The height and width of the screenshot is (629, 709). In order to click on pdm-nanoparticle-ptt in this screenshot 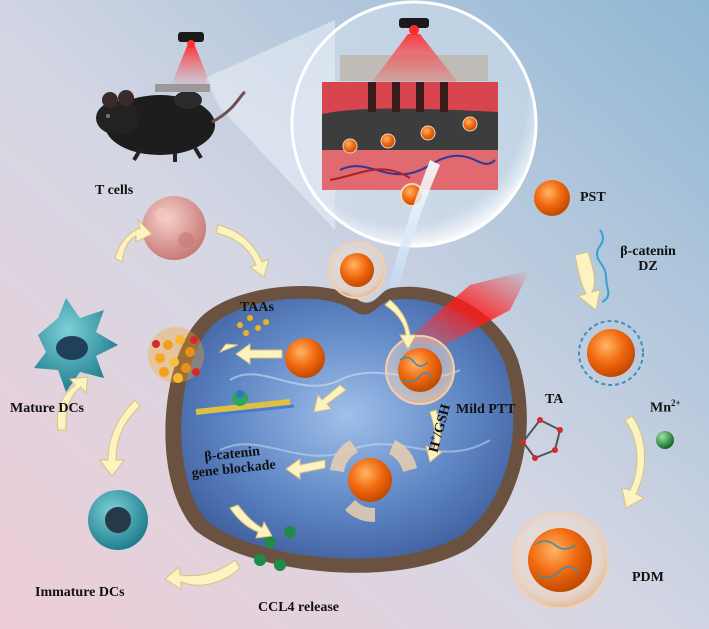, I will do `click(420, 370)`.